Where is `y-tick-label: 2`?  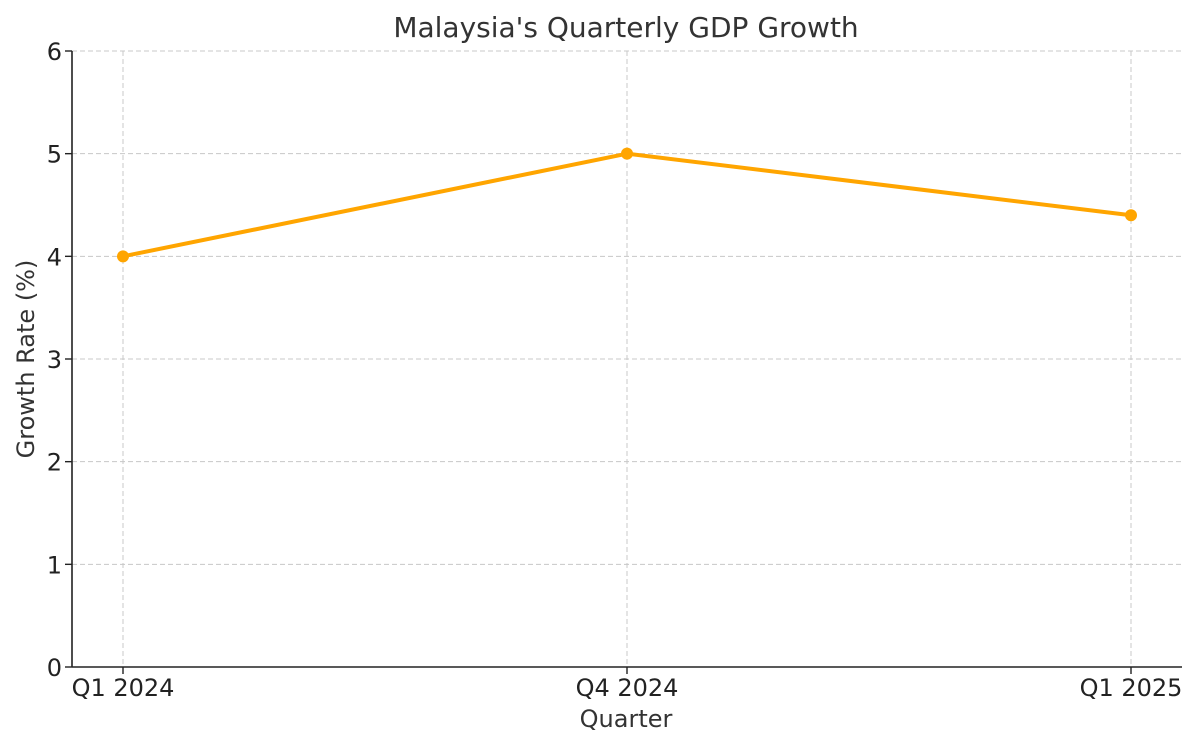 y-tick-label: 2 is located at coordinates (54, 463).